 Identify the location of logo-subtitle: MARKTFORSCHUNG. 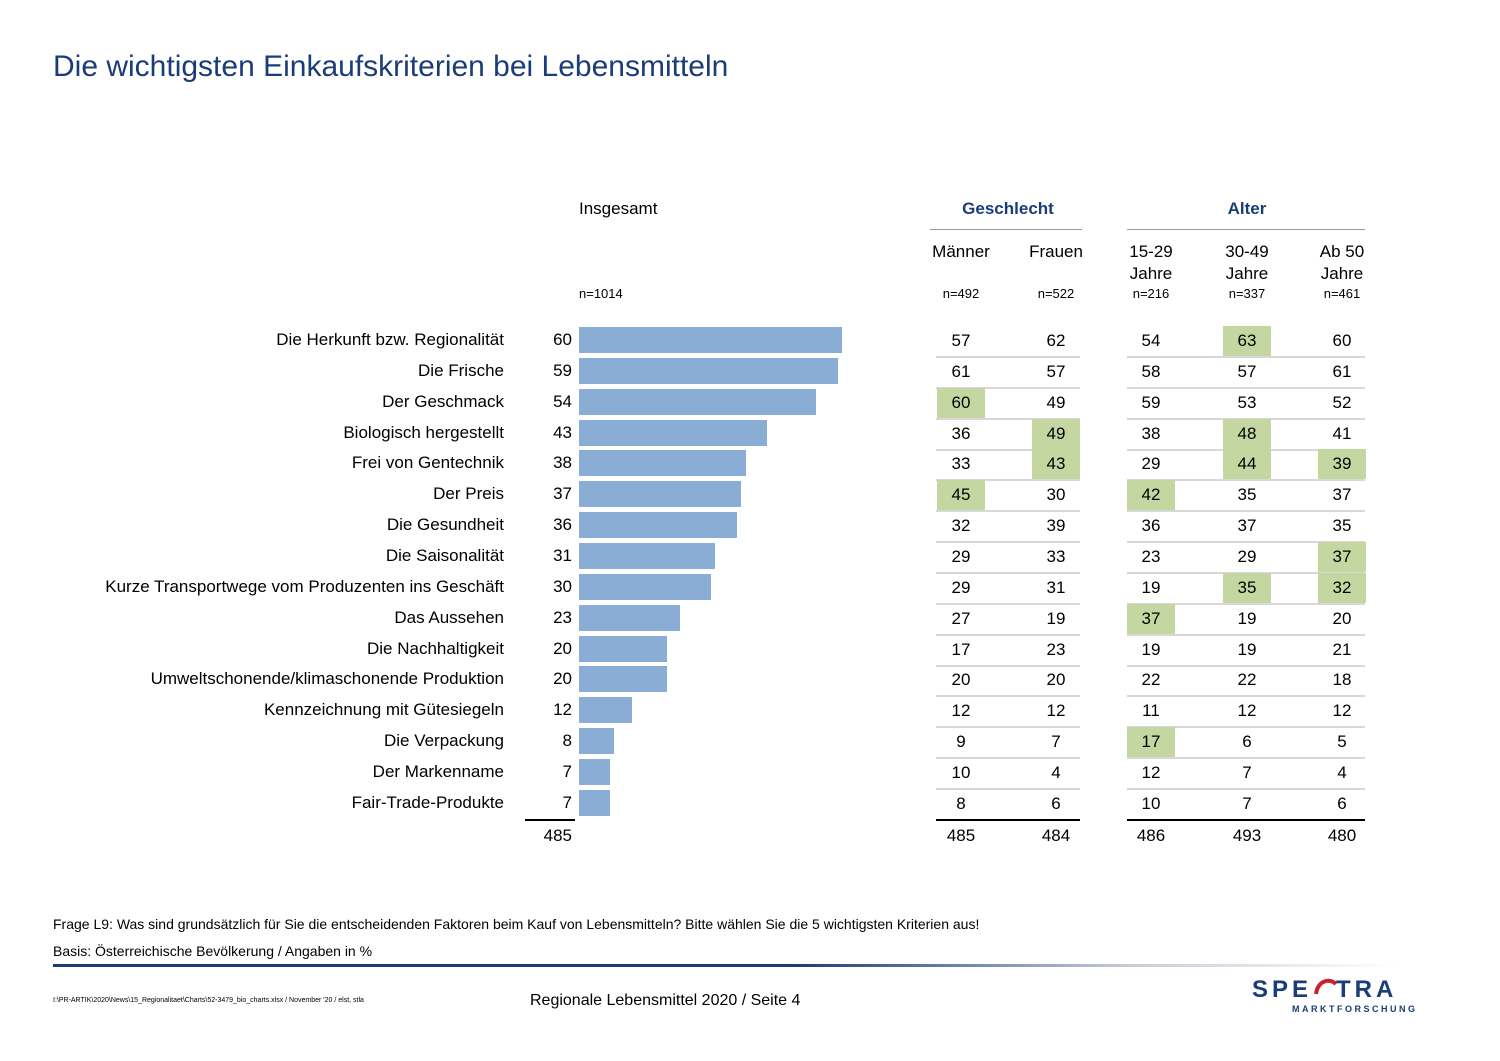
(1355, 1009).